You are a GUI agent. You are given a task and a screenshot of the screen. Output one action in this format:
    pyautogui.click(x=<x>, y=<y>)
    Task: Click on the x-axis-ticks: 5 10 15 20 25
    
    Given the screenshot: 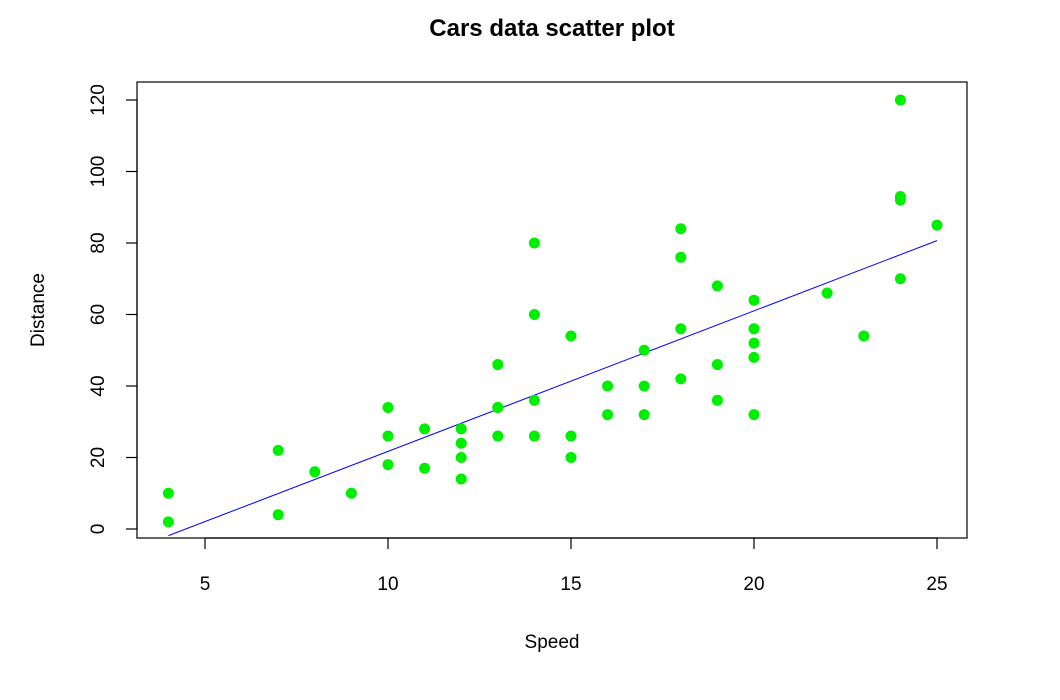 What is the action you would take?
    pyautogui.click(x=574, y=566)
    